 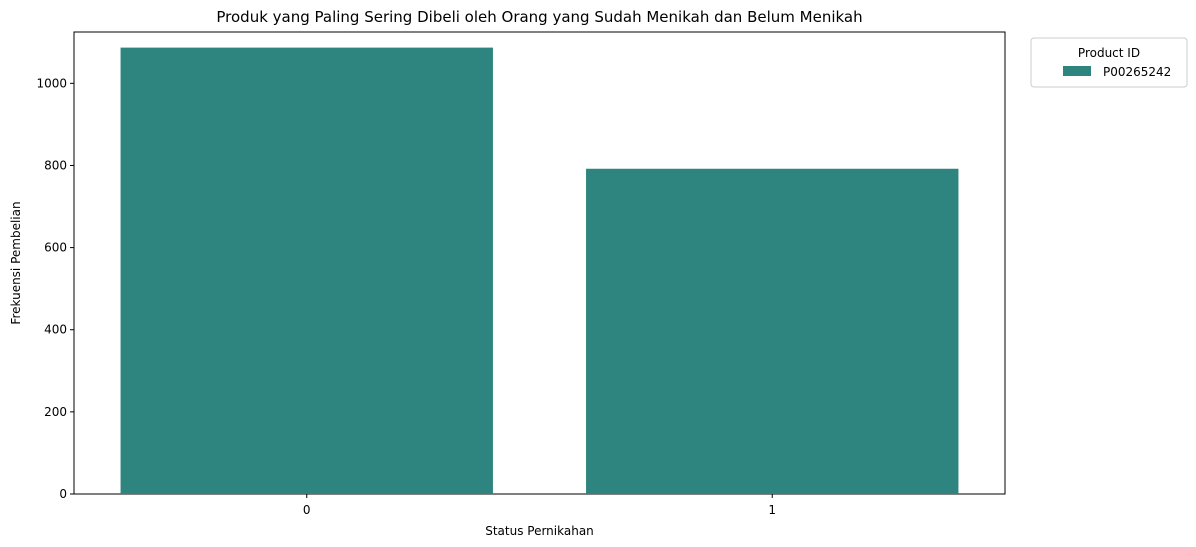 I want to click on y-tick-label: 1000, so click(x=51, y=83).